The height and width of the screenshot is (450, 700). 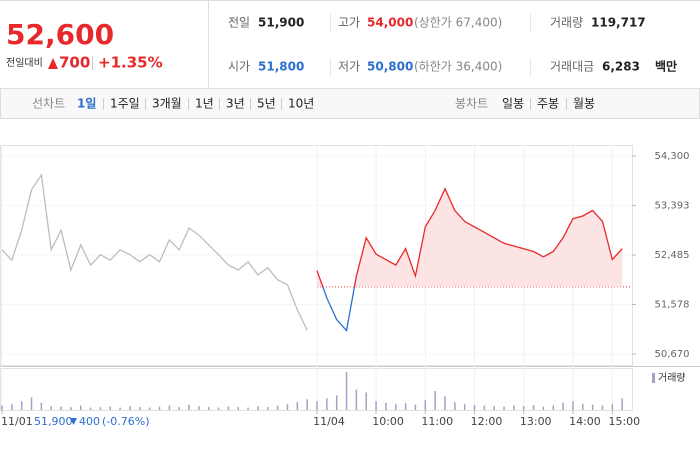 I want to click on y-tick-label: 50,670, so click(x=672, y=354).